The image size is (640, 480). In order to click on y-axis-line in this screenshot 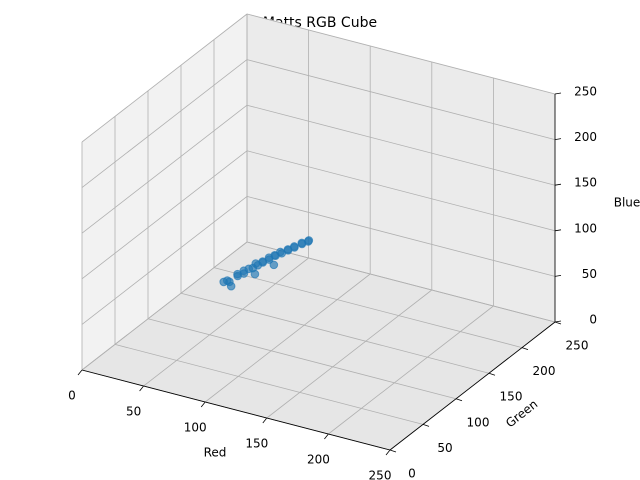, I will do `click(472, 386)`.